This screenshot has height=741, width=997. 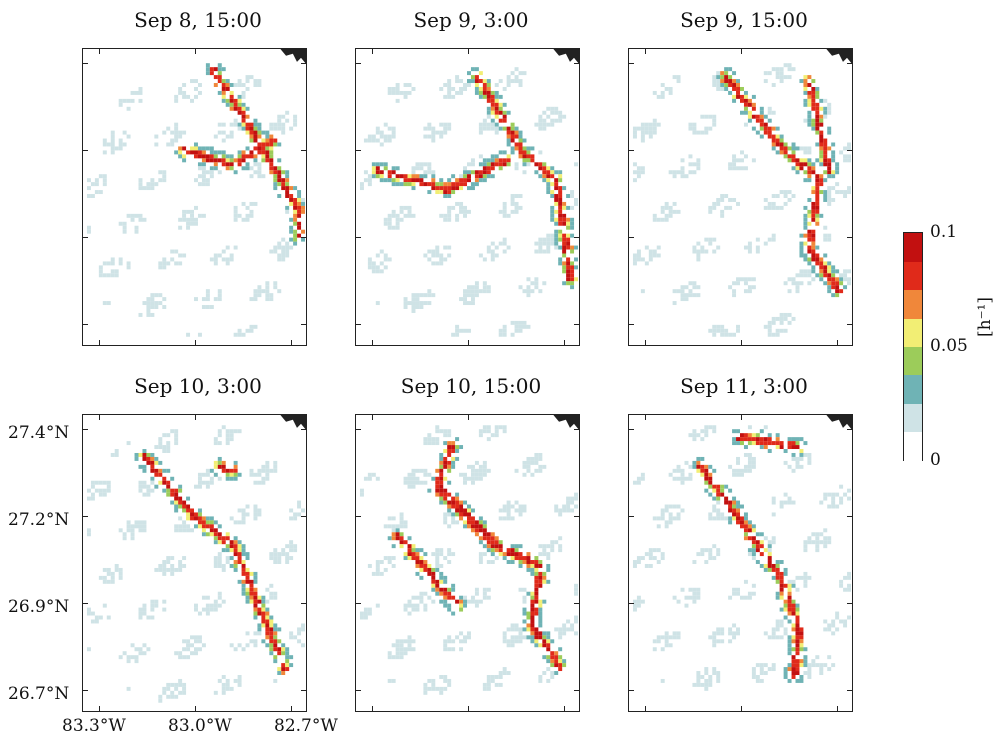 What do you see at coordinates (198, 20) in the screenshot?
I see `panel-title-1: Sep 8, 15:00` at bounding box center [198, 20].